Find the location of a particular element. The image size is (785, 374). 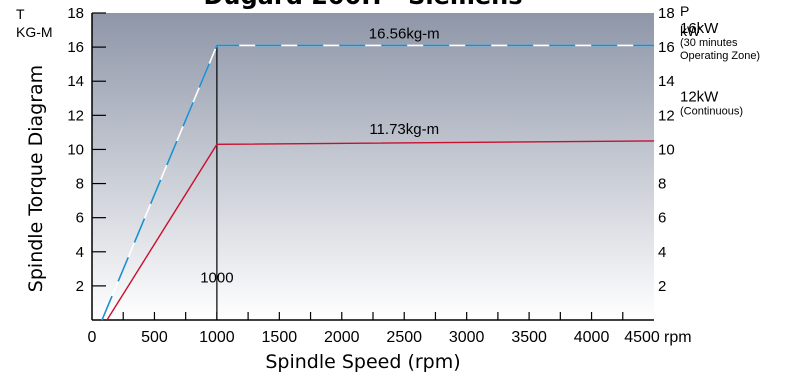

y-tick-label-left: 2 is located at coordinates (80, 286).